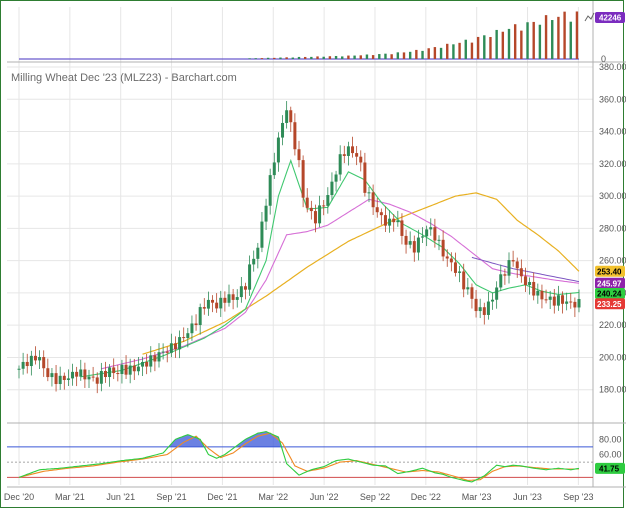  I want to click on price-tick-label: 180.00, so click(612, 390).